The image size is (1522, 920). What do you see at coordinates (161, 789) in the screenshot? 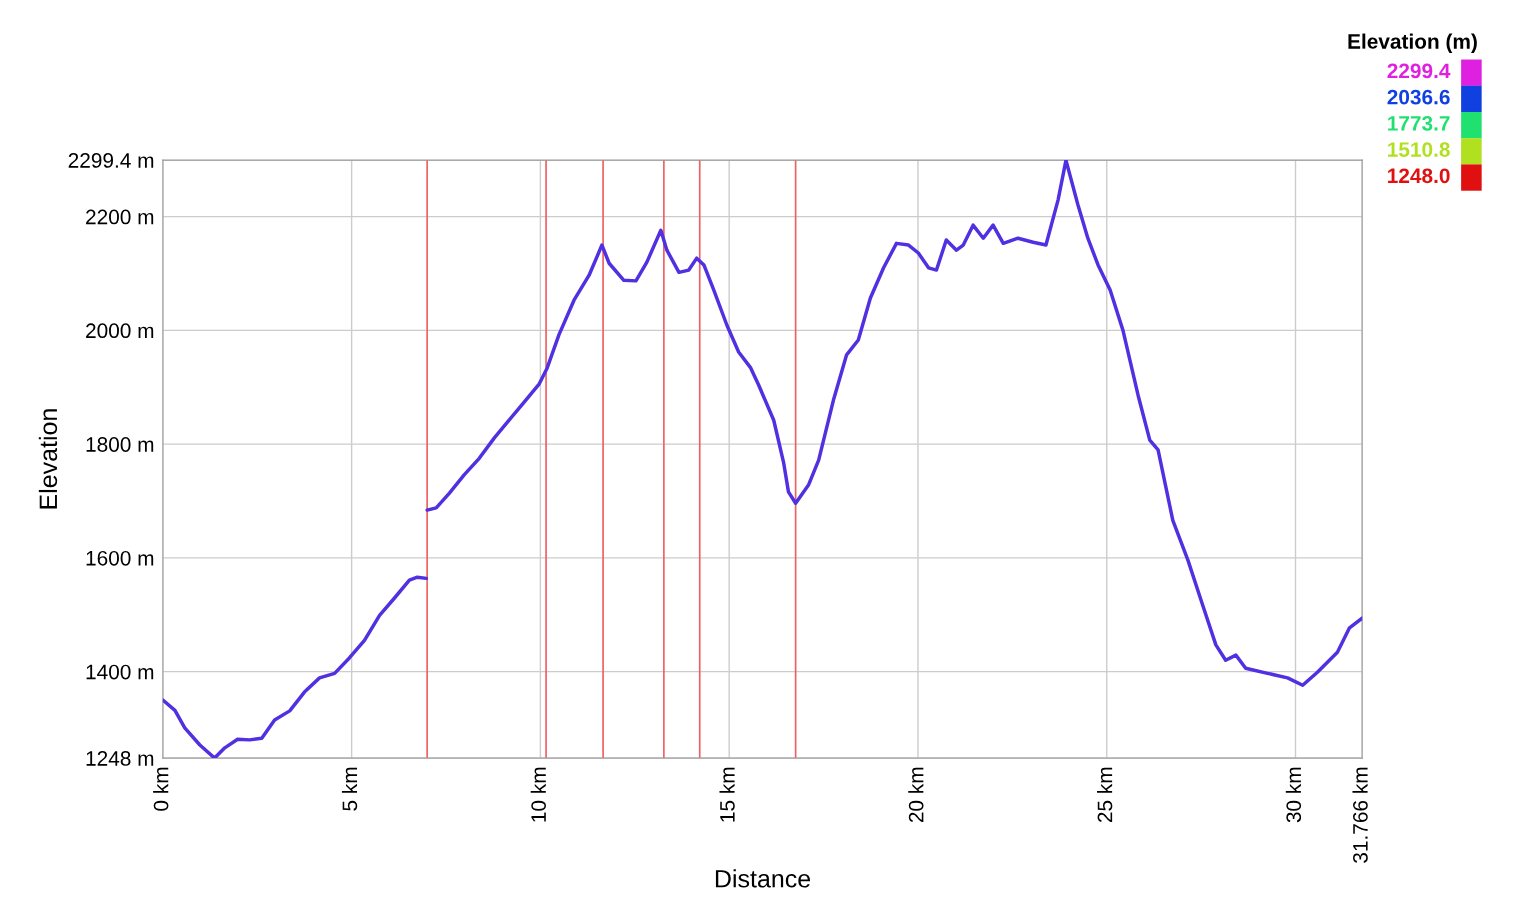
I see `x-tick-label: 0 km` at bounding box center [161, 789].